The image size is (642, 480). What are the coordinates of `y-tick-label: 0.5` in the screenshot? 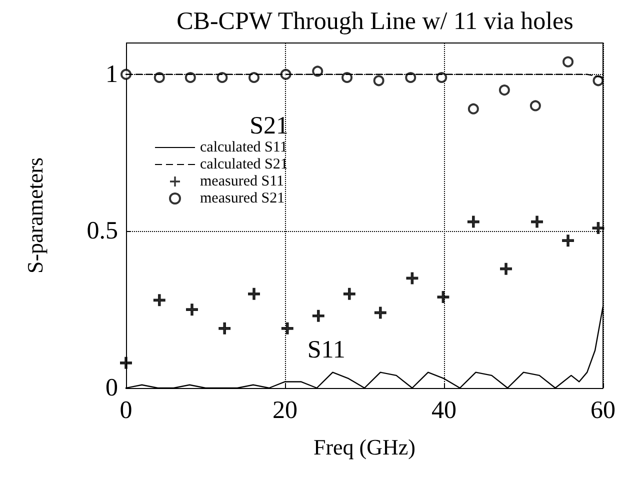 It's located at (102, 231).